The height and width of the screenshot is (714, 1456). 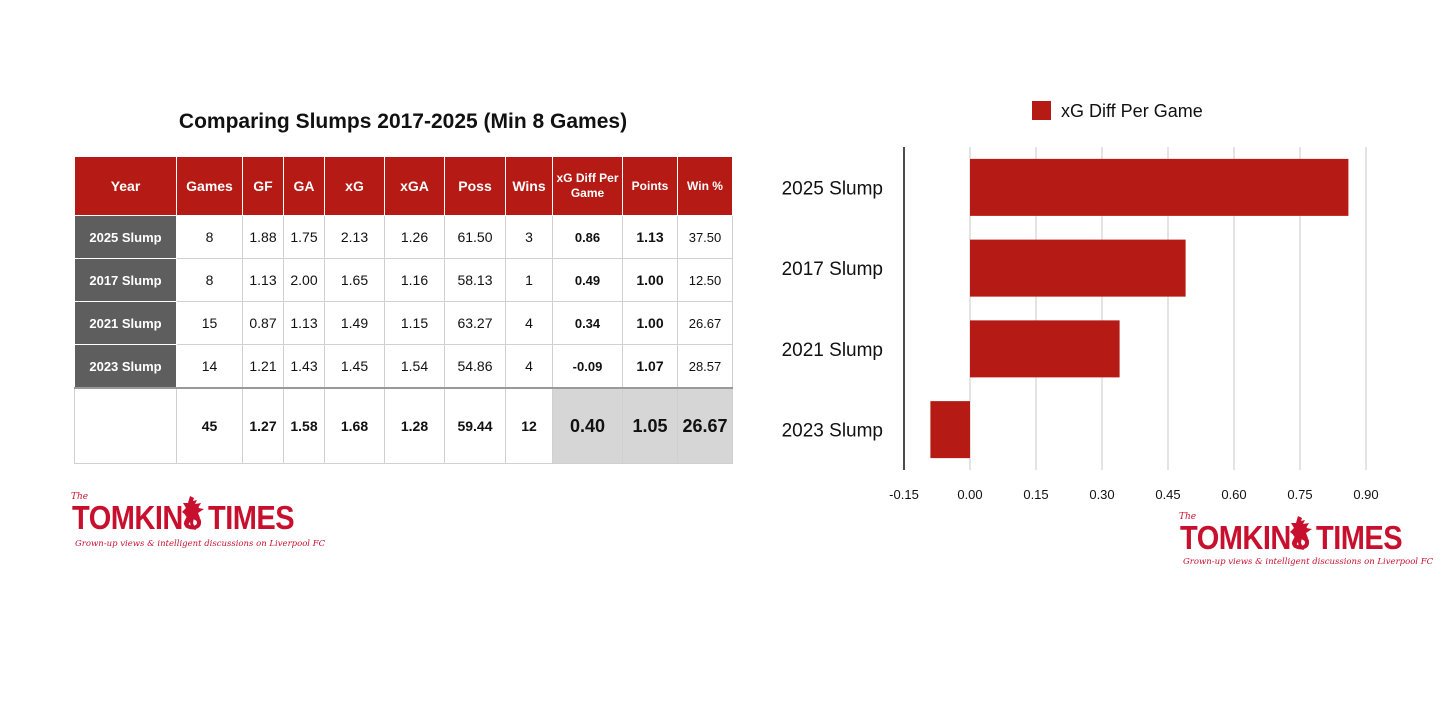 What do you see at coordinates (414, 280) in the screenshot?
I see `table-cell: 1.16` at bounding box center [414, 280].